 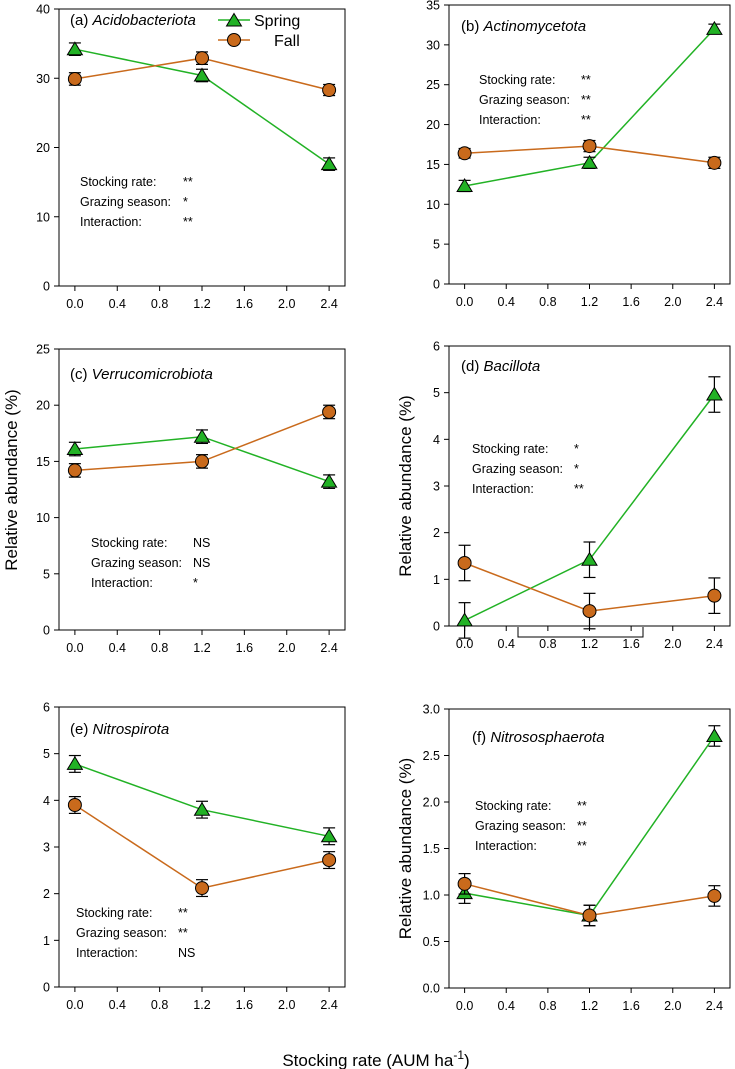 What do you see at coordinates (43, 350) in the screenshot?
I see `y-tick-label: 25` at bounding box center [43, 350].